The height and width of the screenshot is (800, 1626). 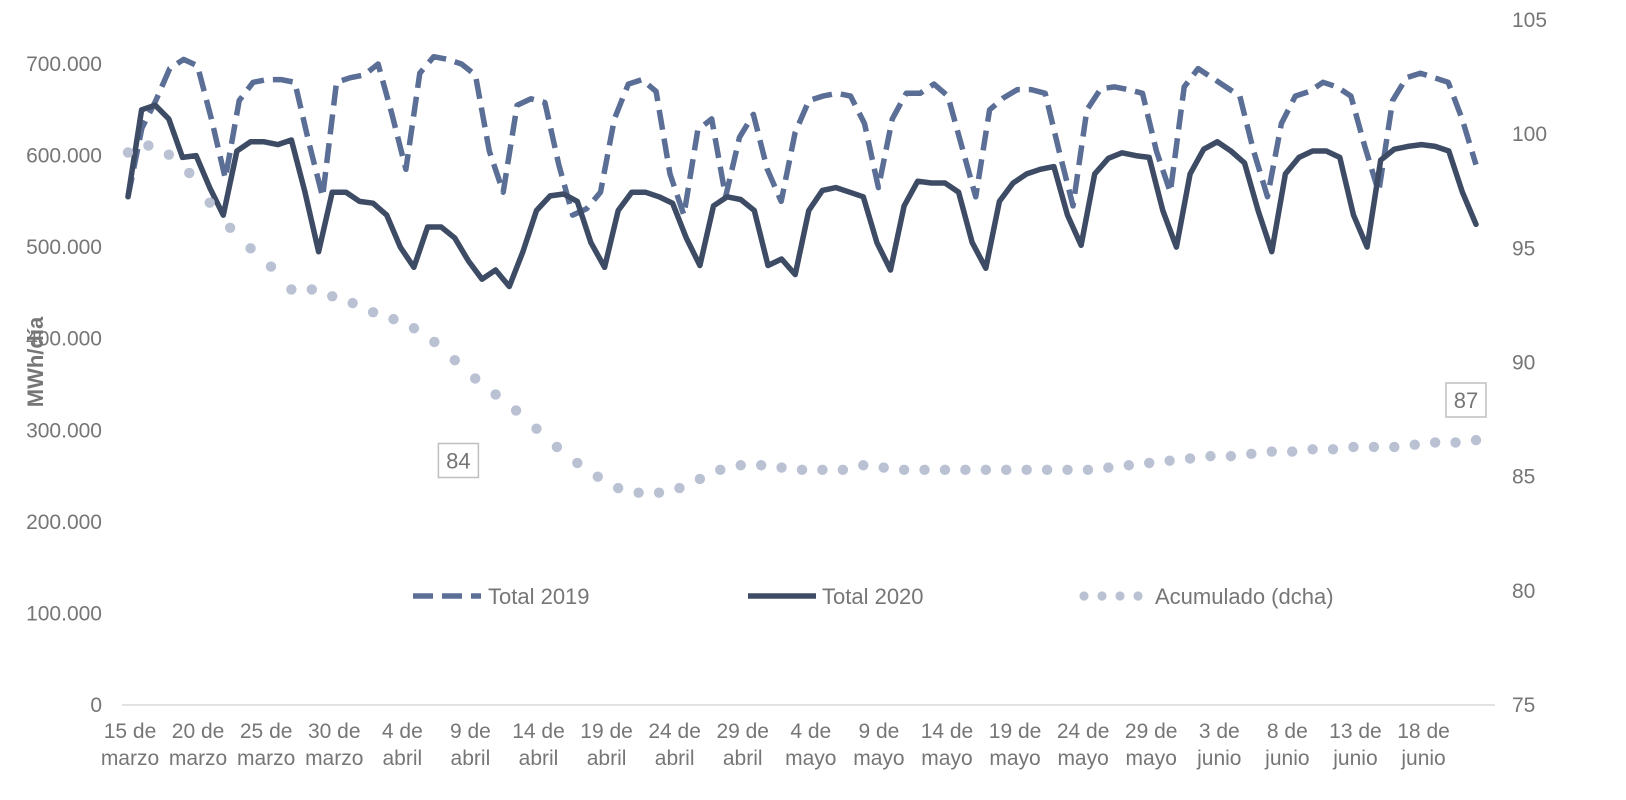 What do you see at coordinates (1083, 745) in the screenshot?
I see `x-tick-label: 24 de mayo` at bounding box center [1083, 745].